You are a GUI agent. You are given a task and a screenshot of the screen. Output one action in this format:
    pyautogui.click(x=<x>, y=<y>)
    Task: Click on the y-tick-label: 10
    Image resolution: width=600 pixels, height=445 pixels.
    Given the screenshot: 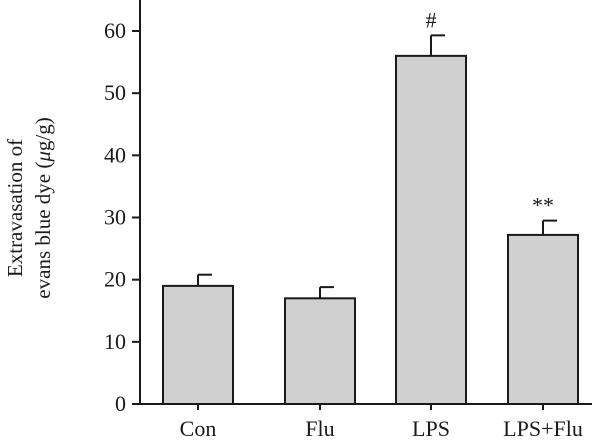 What is the action you would take?
    pyautogui.click(x=115, y=341)
    